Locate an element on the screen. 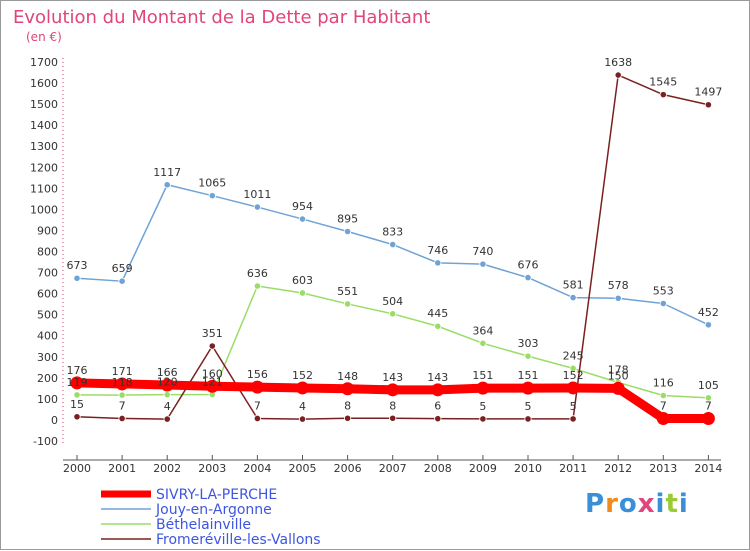 Image resolution: width=750 pixels, height=551 pixels. data-label: 1638 is located at coordinates (618, 62).